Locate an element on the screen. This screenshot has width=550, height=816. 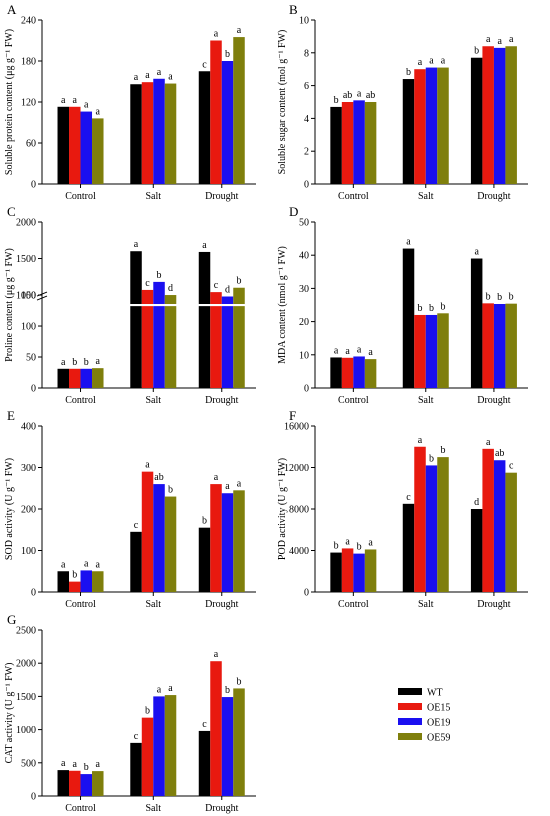
y-axis-label: POD activity (U g⁻¹ FW) is located at coordinates (282, 509).